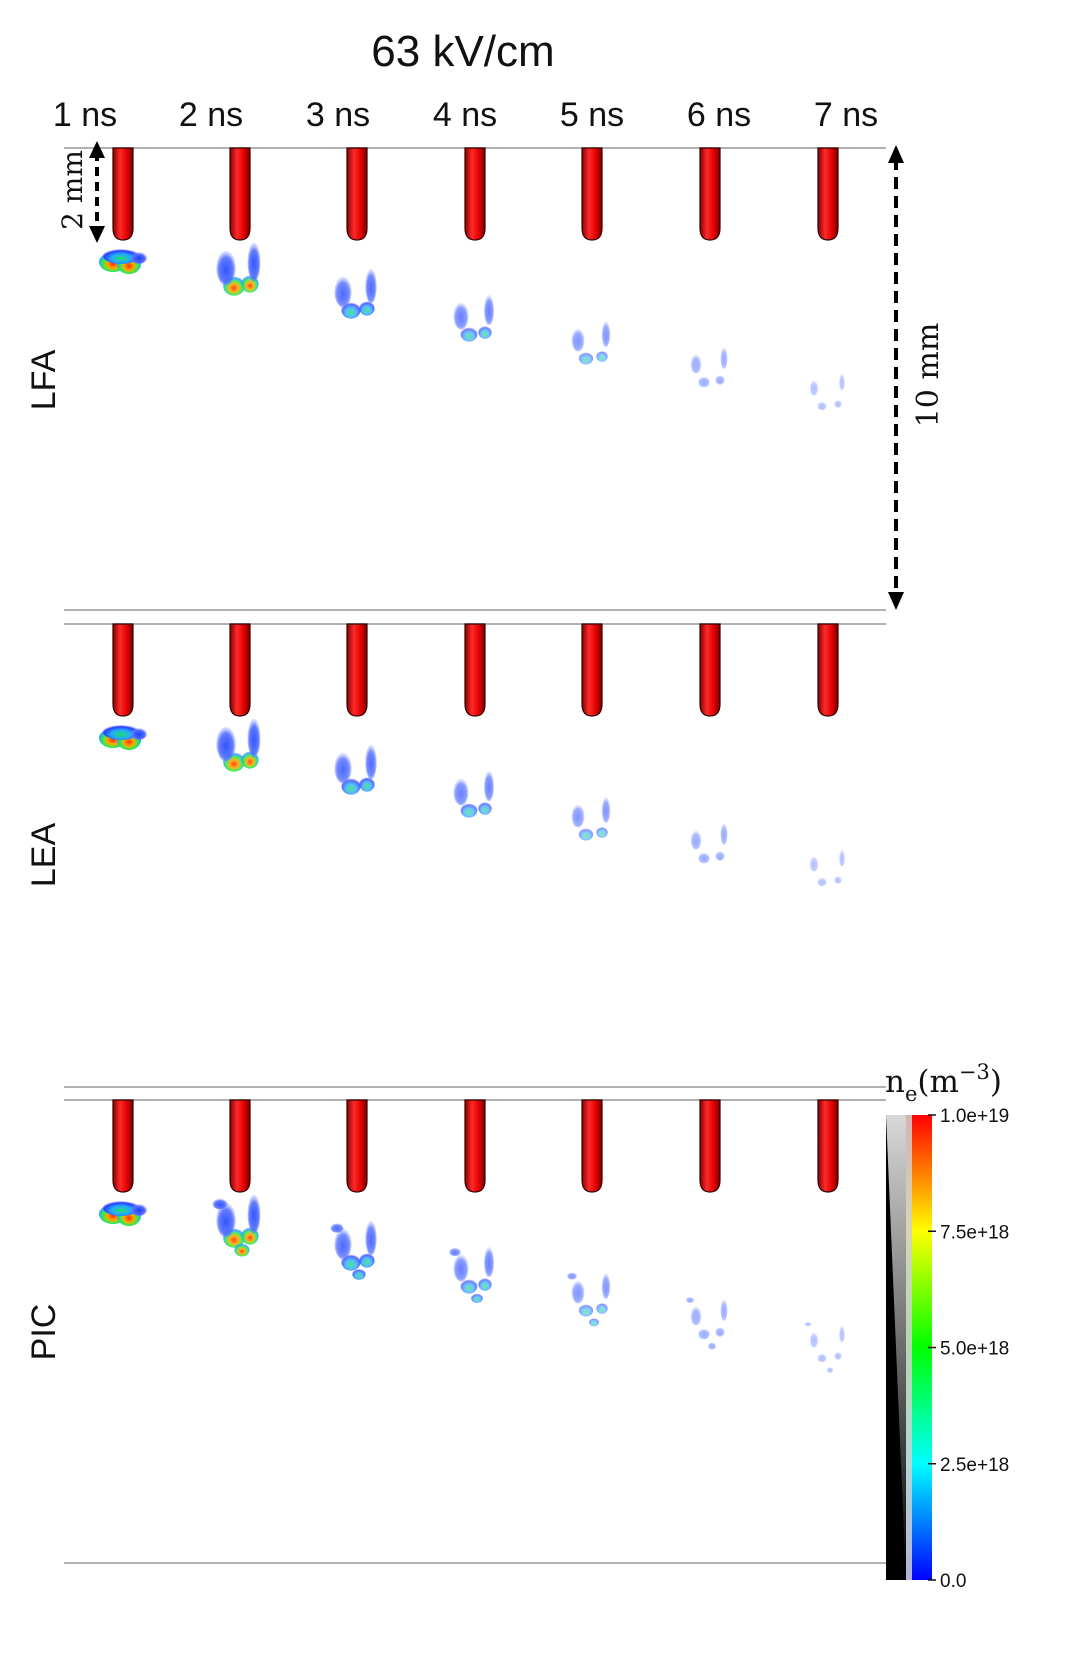  I want to click on colorbar-title: ne(m−3), so click(943, 1083).